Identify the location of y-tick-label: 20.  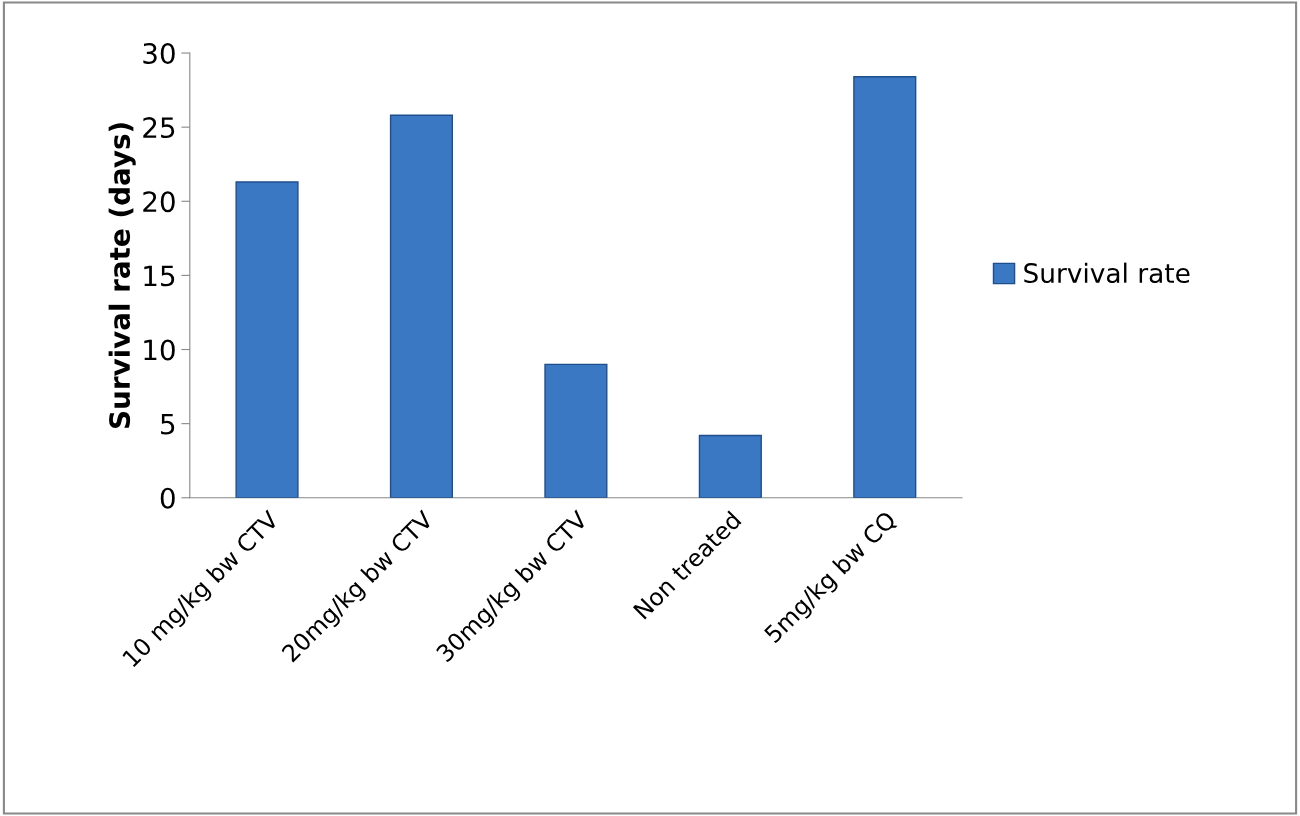
(159, 202).